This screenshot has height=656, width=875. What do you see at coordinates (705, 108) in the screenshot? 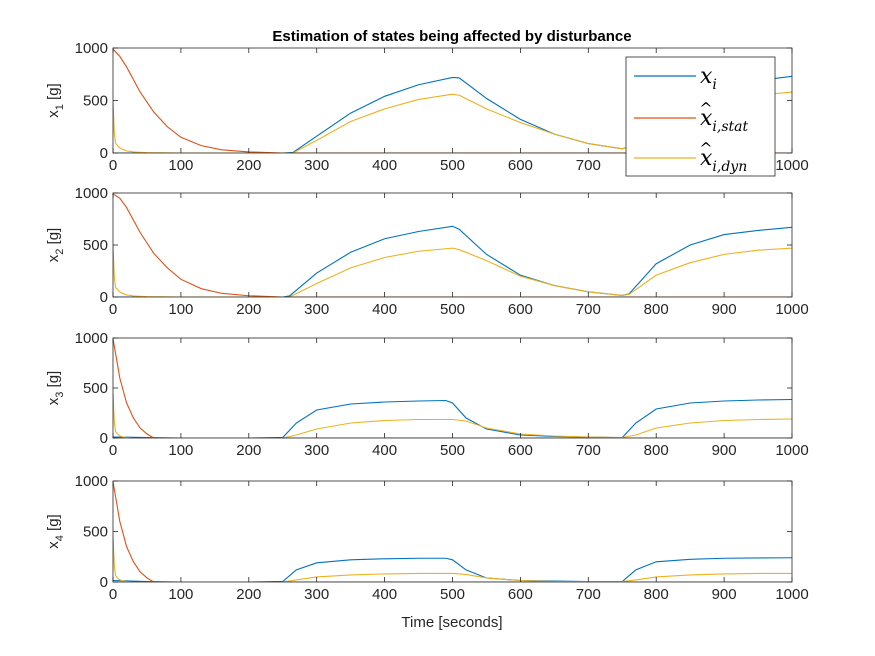
I see `legend-hat-2: ^` at bounding box center [705, 108].